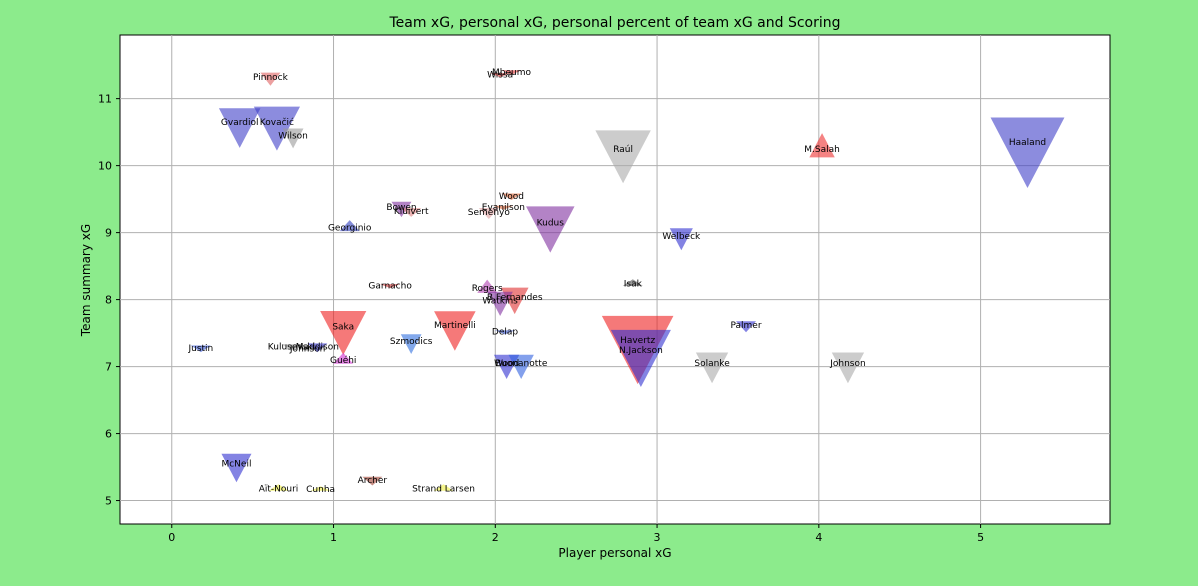 The width and height of the screenshot is (1198, 586). I want to click on data-point-label: Kudus, so click(551, 224).